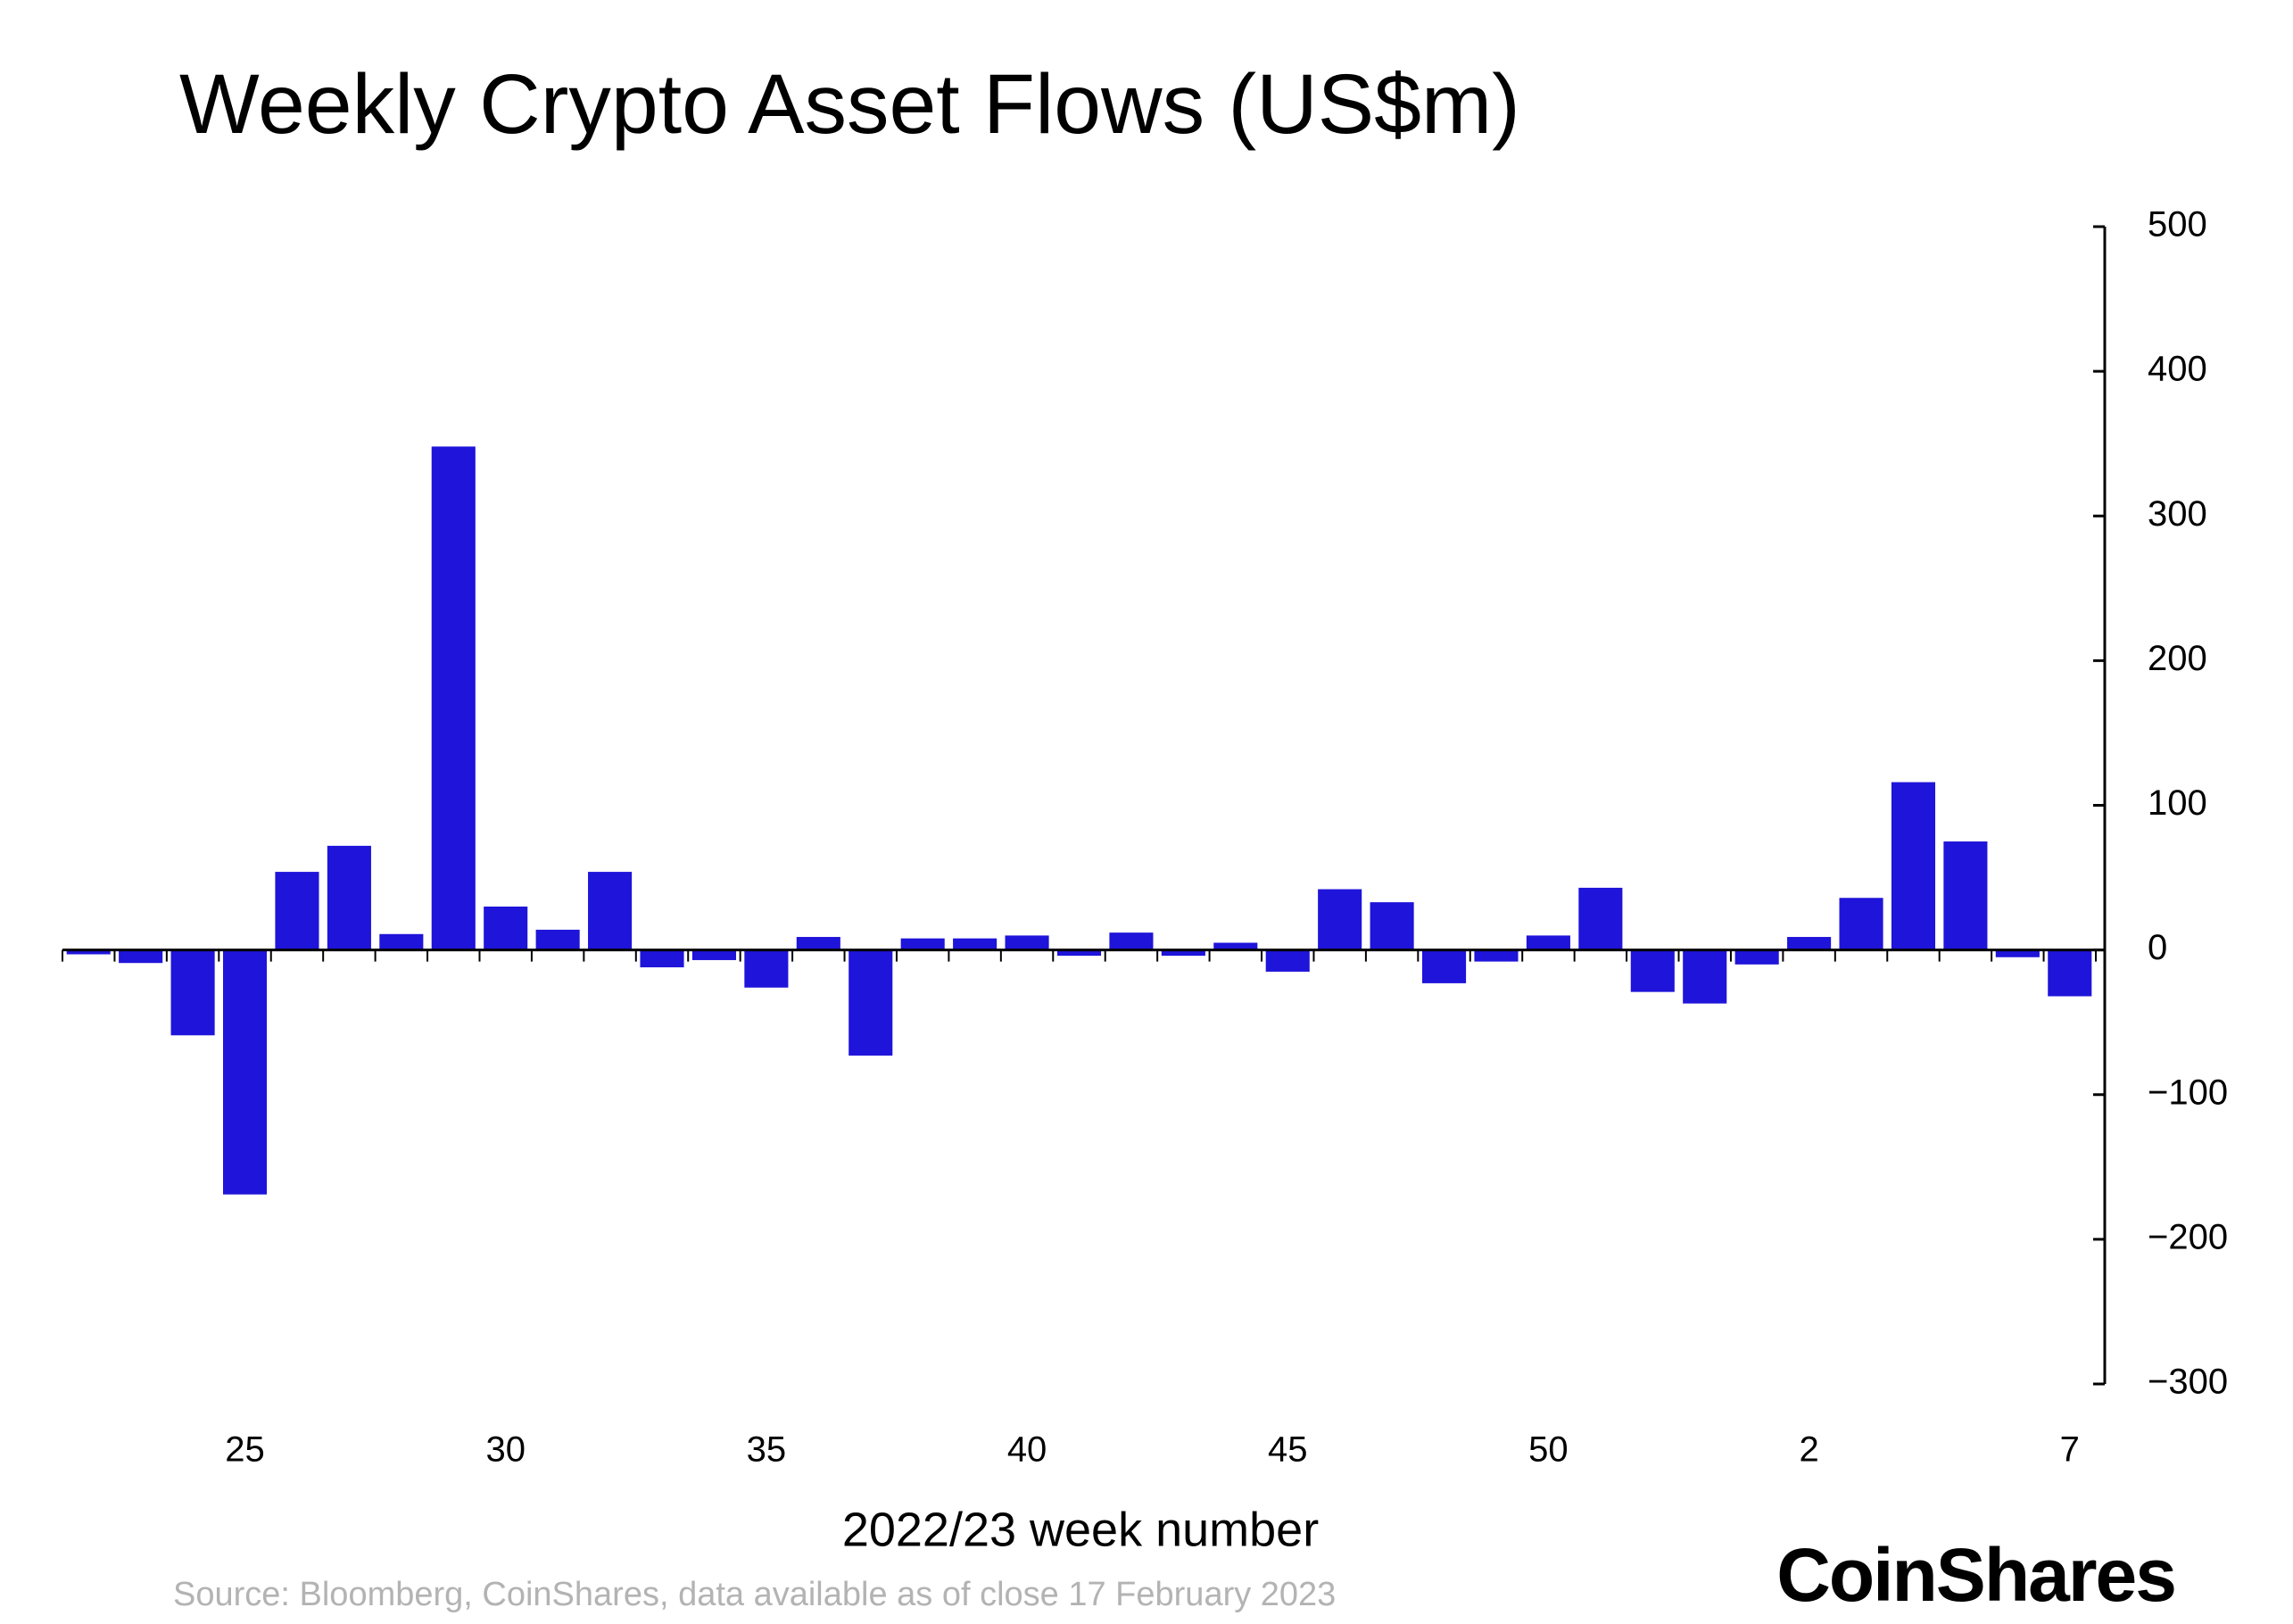 This screenshot has height=1624, width=2293. What do you see at coordinates (2178, 224) in the screenshot?
I see `y-tick-label: 500` at bounding box center [2178, 224].